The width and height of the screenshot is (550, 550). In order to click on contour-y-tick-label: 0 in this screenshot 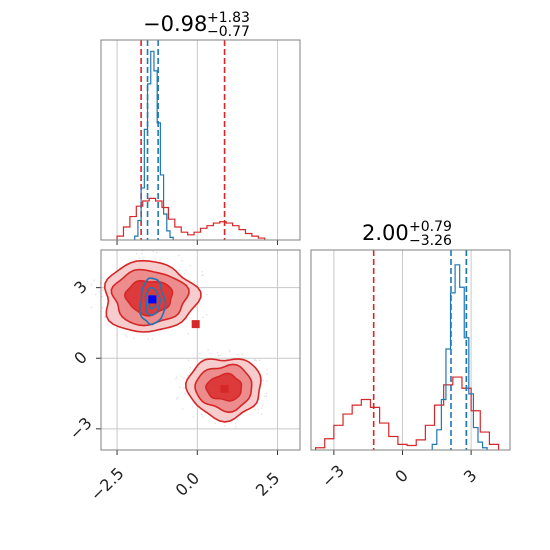, I will do `click(80, 358)`.